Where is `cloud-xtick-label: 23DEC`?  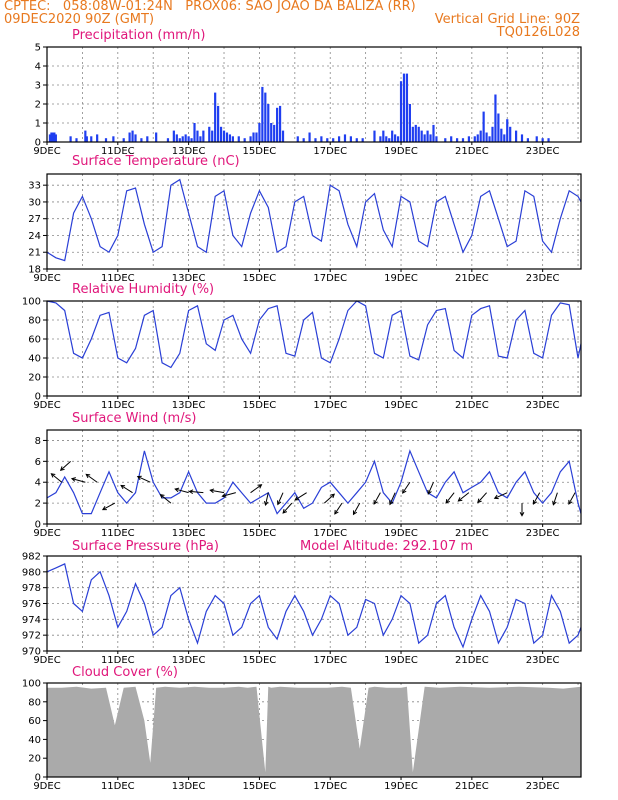 cloud-xtick-label: 23DEC is located at coordinates (543, 786).